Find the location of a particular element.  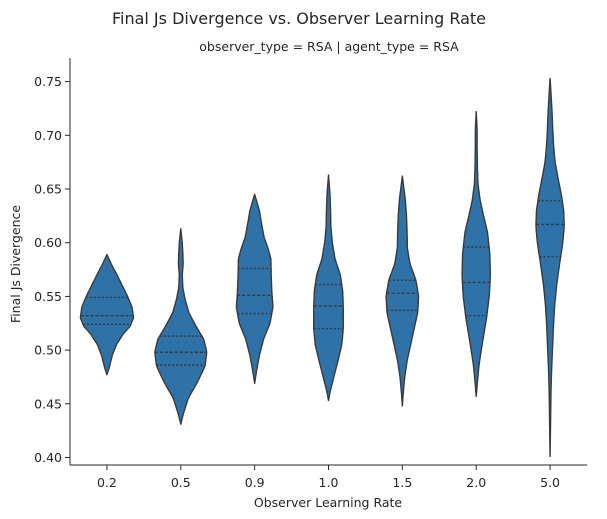

x-tick-label: 5.0 is located at coordinates (550, 482).